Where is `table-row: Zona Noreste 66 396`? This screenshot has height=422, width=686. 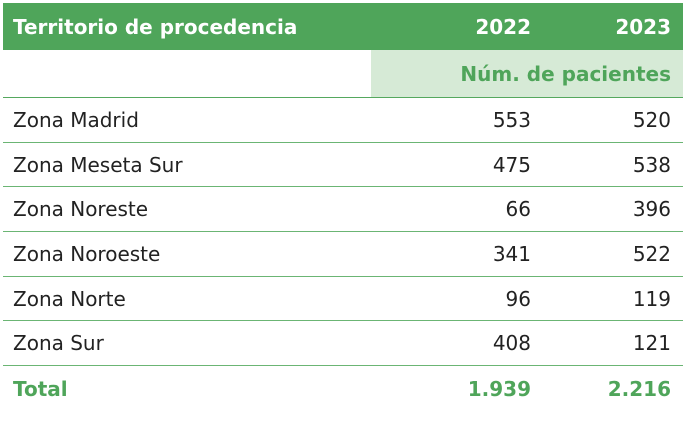 table-row: Zona Noreste 66 396 is located at coordinates (343, 210).